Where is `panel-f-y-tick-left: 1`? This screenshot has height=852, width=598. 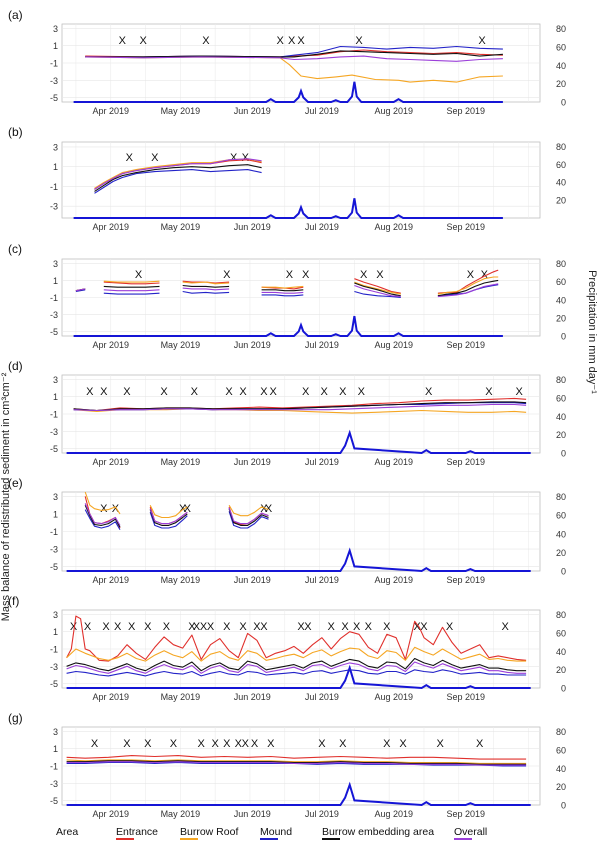
panel-f-y-tick-left: 1 is located at coordinates (55, 632).